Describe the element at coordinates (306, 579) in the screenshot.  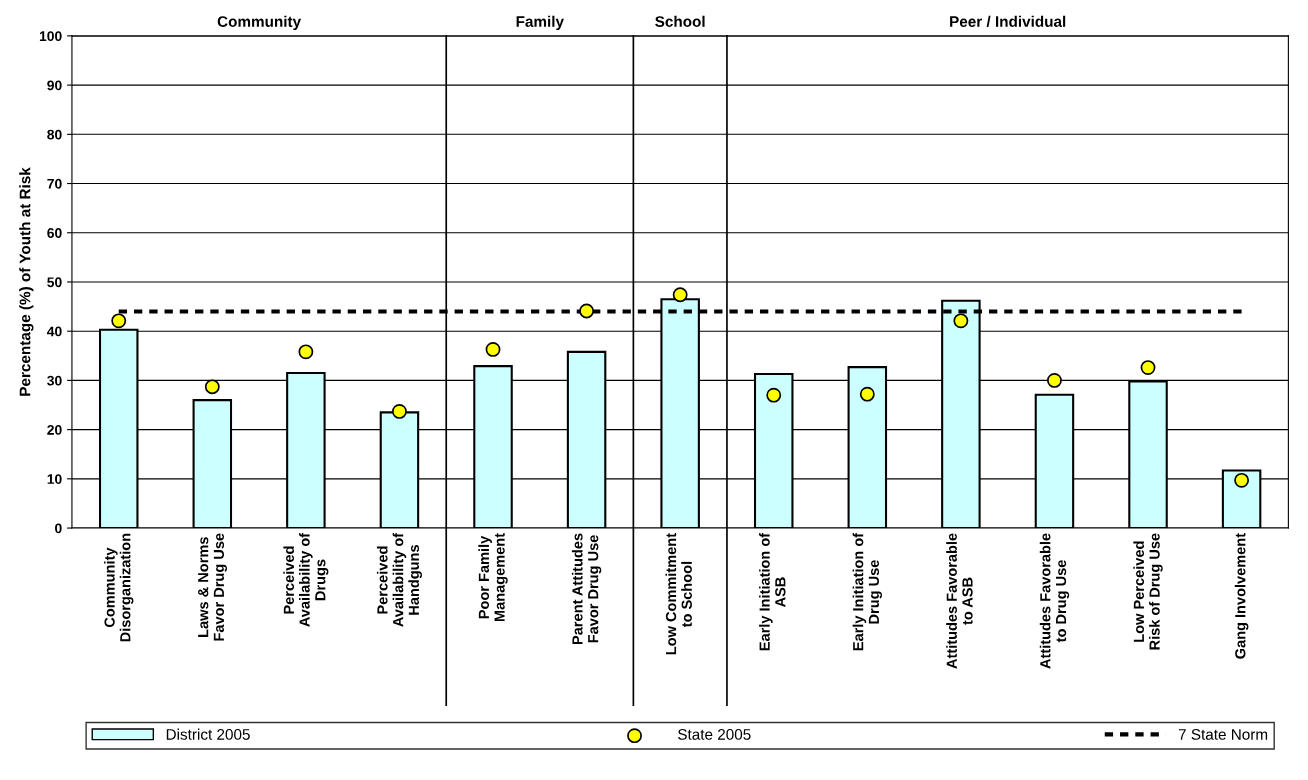
I see `x-tick-label: Perceived Availability of Drugs` at that location.